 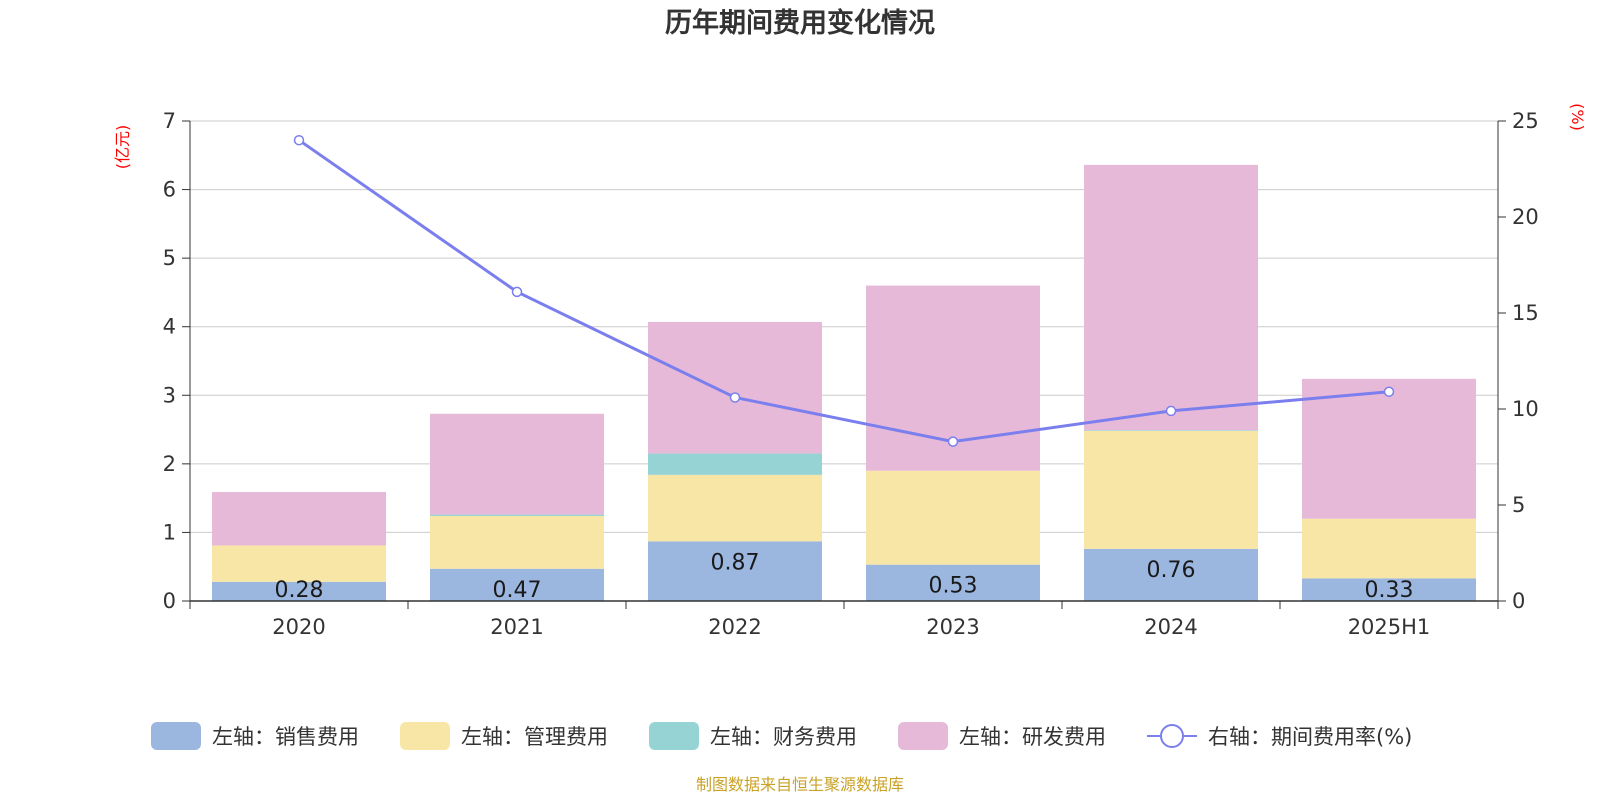 I want to click on chart-title: 历年期间费用变化情况, so click(x=800, y=23).